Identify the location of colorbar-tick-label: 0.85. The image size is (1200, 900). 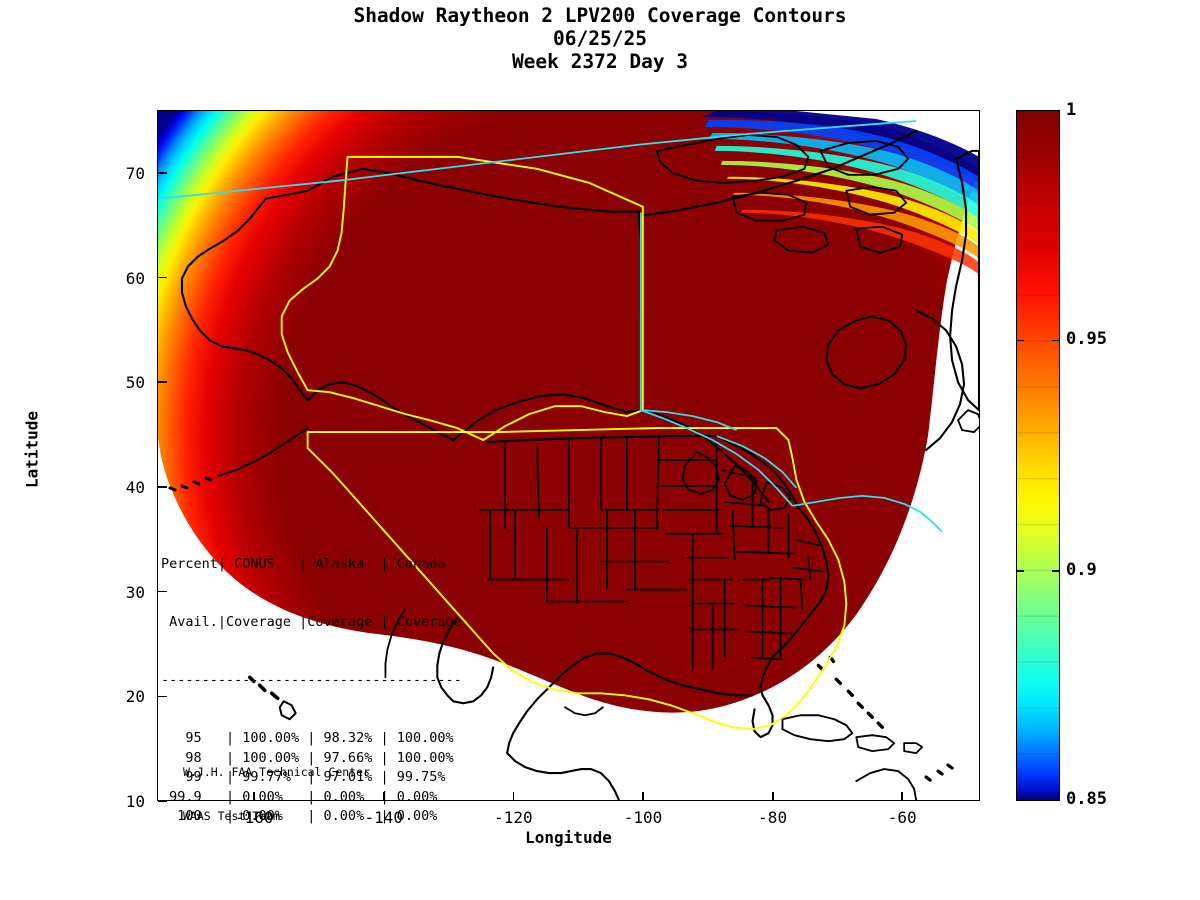
(1086, 799).